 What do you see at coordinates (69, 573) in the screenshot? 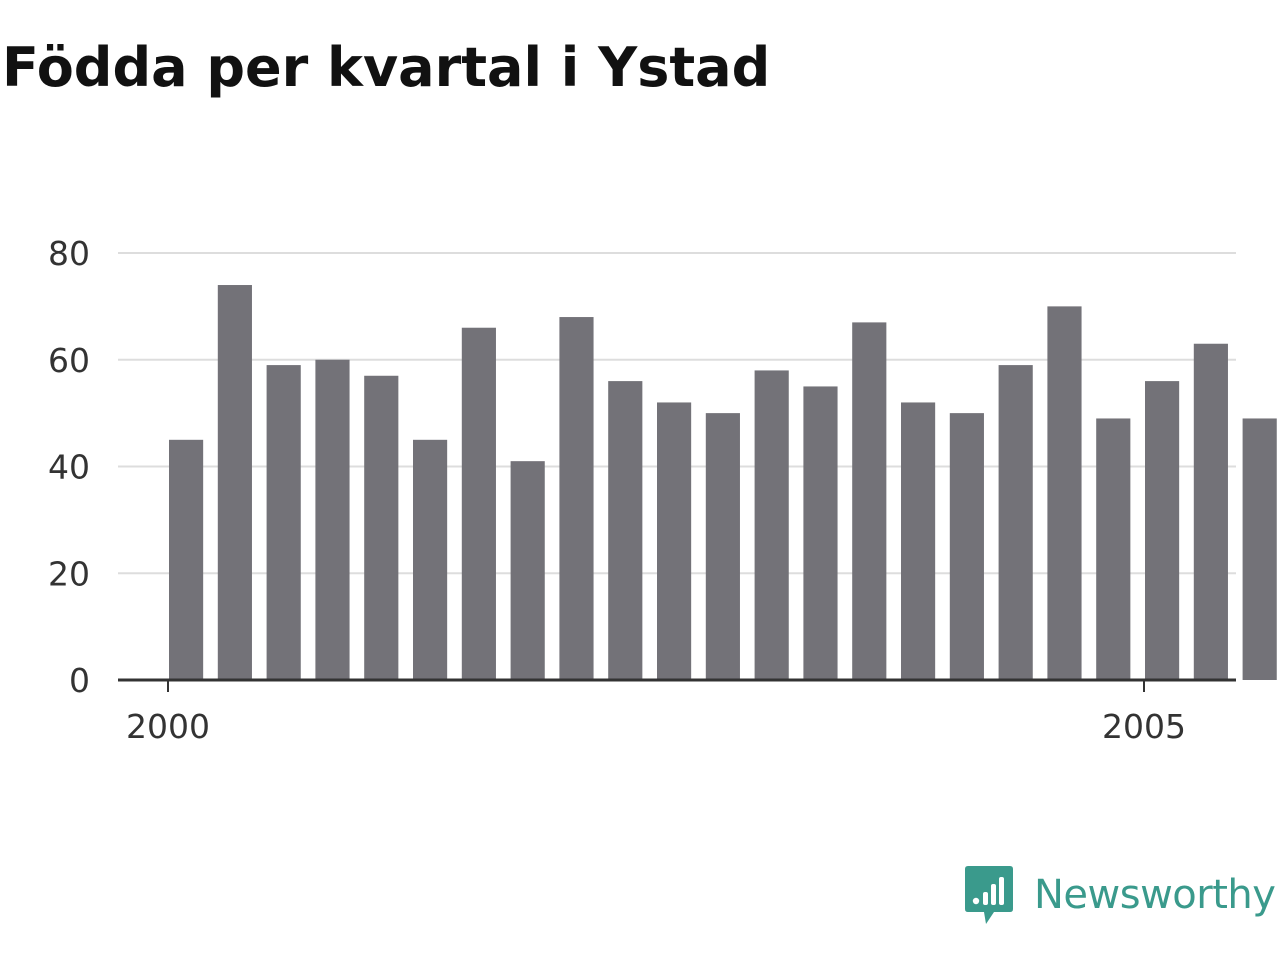
I see `y-tick-label: 20` at bounding box center [69, 573].